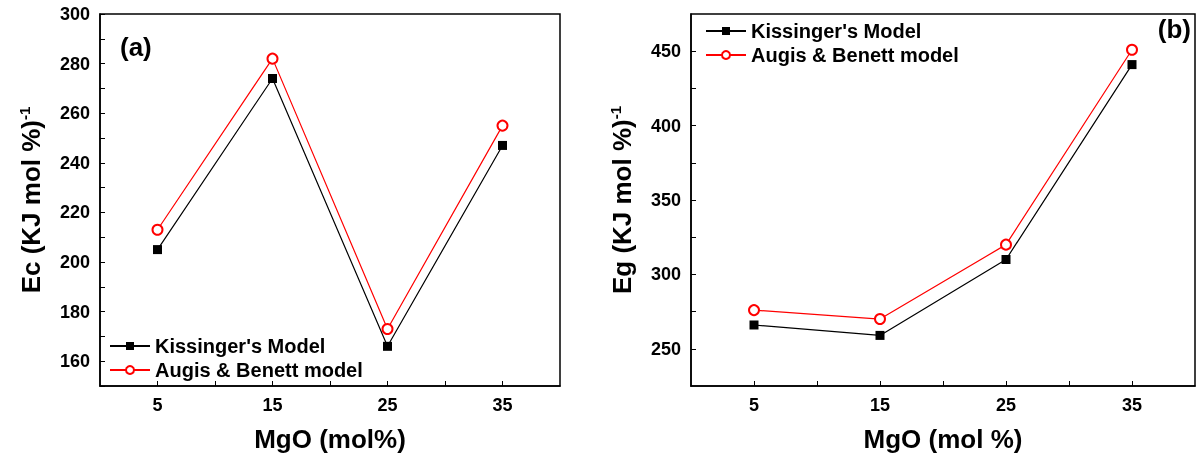 This screenshot has height=457, width=1201. What do you see at coordinates (665, 125) in the screenshot?
I see `y-tick-label: 400` at bounding box center [665, 125].